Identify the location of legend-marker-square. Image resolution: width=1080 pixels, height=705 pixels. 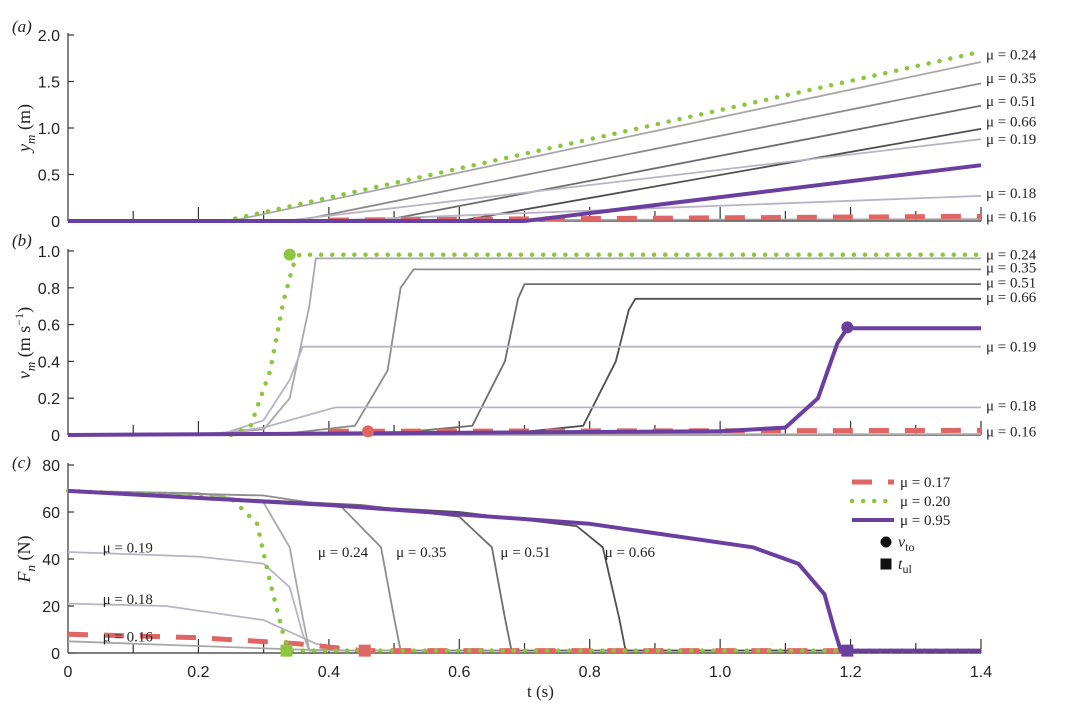
(886, 564).